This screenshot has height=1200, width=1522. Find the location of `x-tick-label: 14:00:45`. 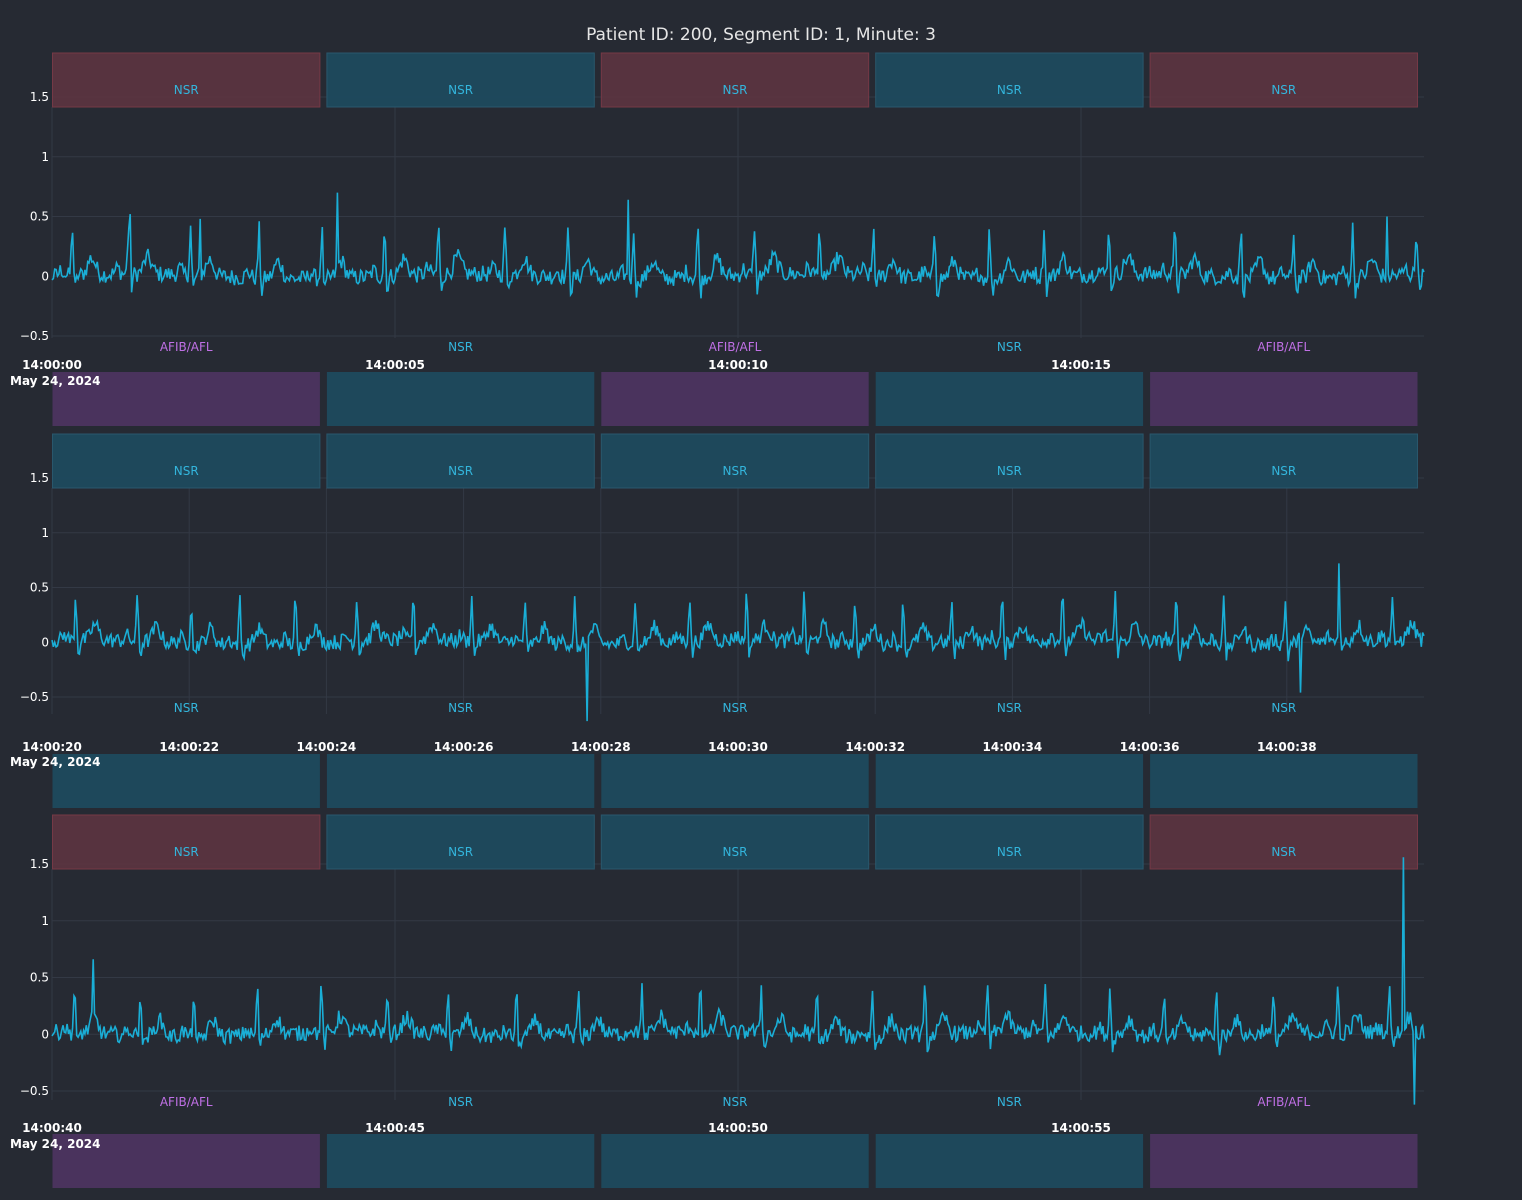

x-tick-label: 14:00:45 is located at coordinates (395, 1128).